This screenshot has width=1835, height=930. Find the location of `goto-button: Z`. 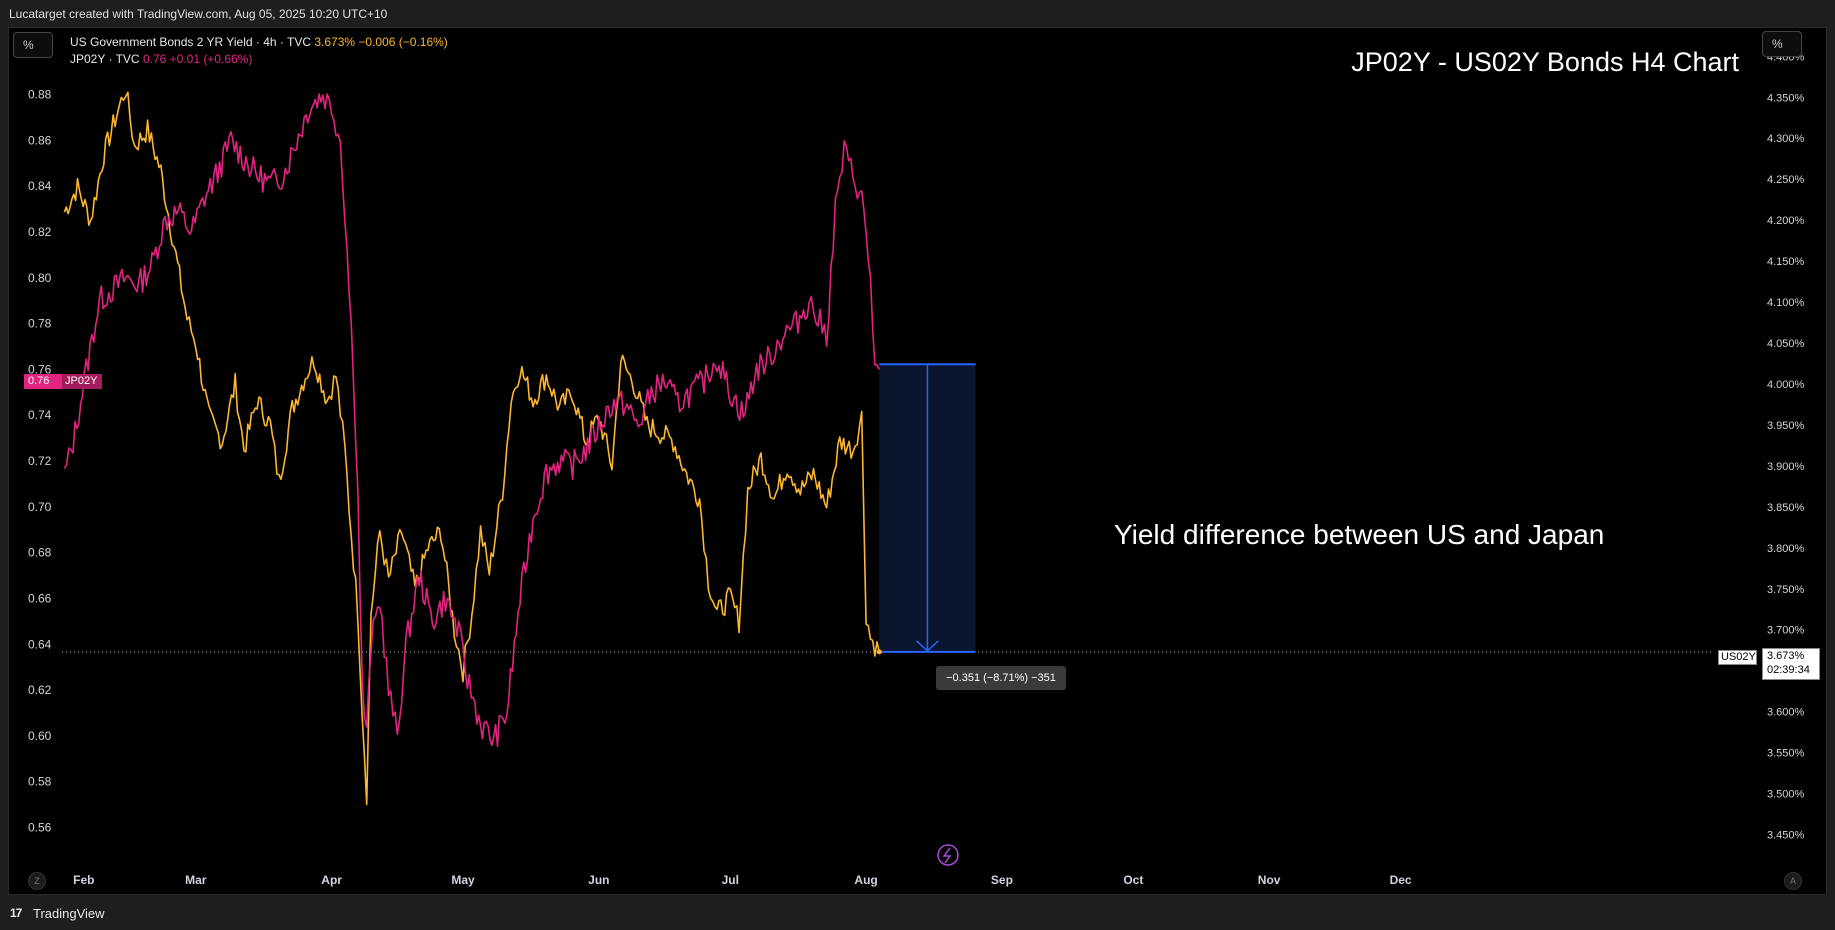

goto-button: Z is located at coordinates (37, 881).